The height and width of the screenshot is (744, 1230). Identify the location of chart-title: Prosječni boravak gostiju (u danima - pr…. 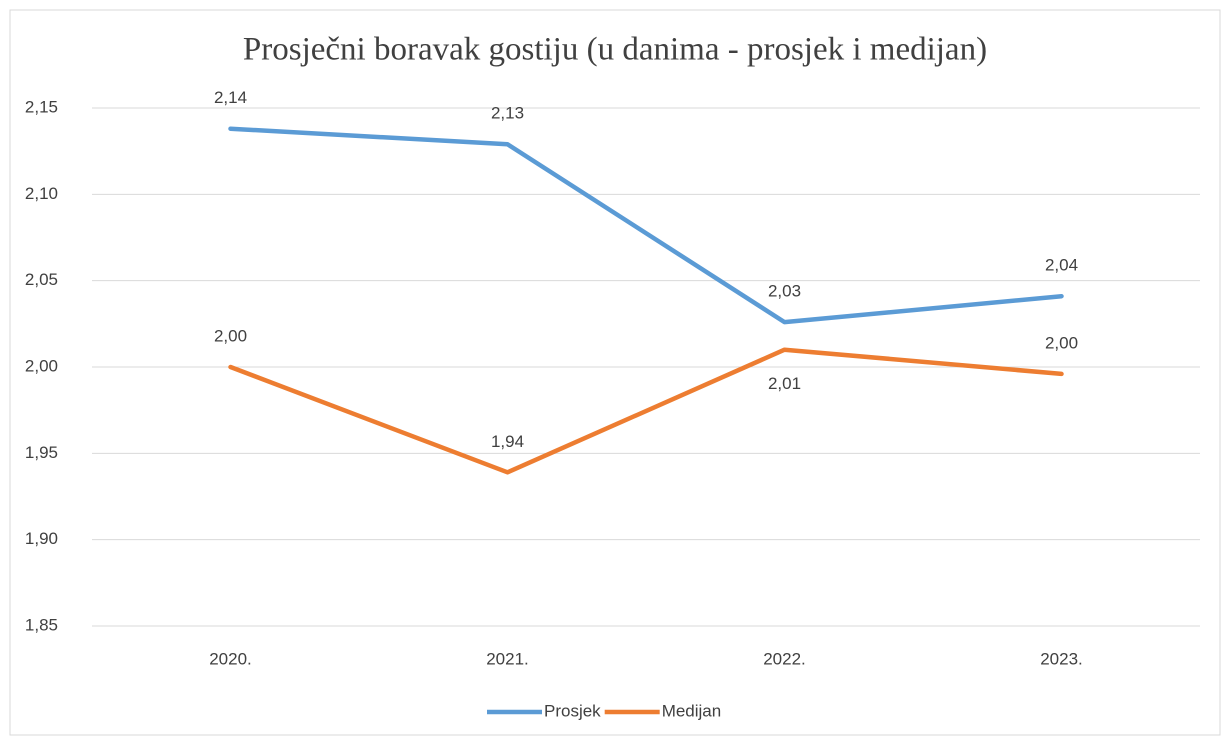
(615, 50).